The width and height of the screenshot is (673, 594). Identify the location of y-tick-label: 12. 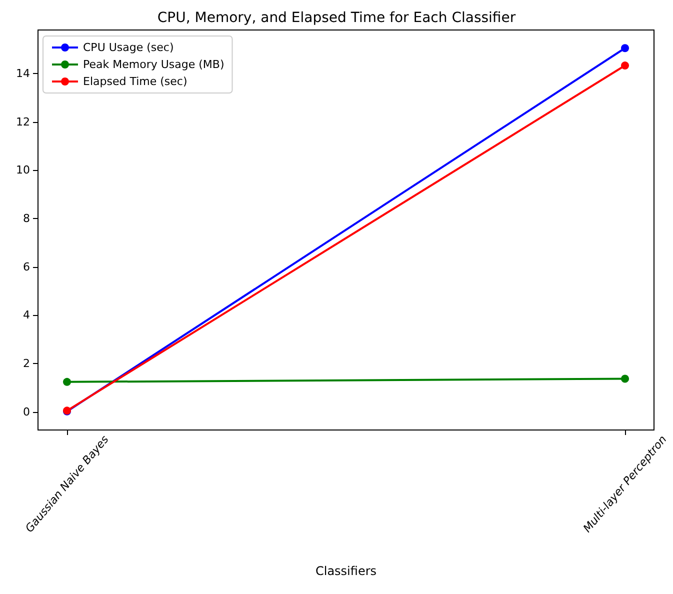
(23, 121).